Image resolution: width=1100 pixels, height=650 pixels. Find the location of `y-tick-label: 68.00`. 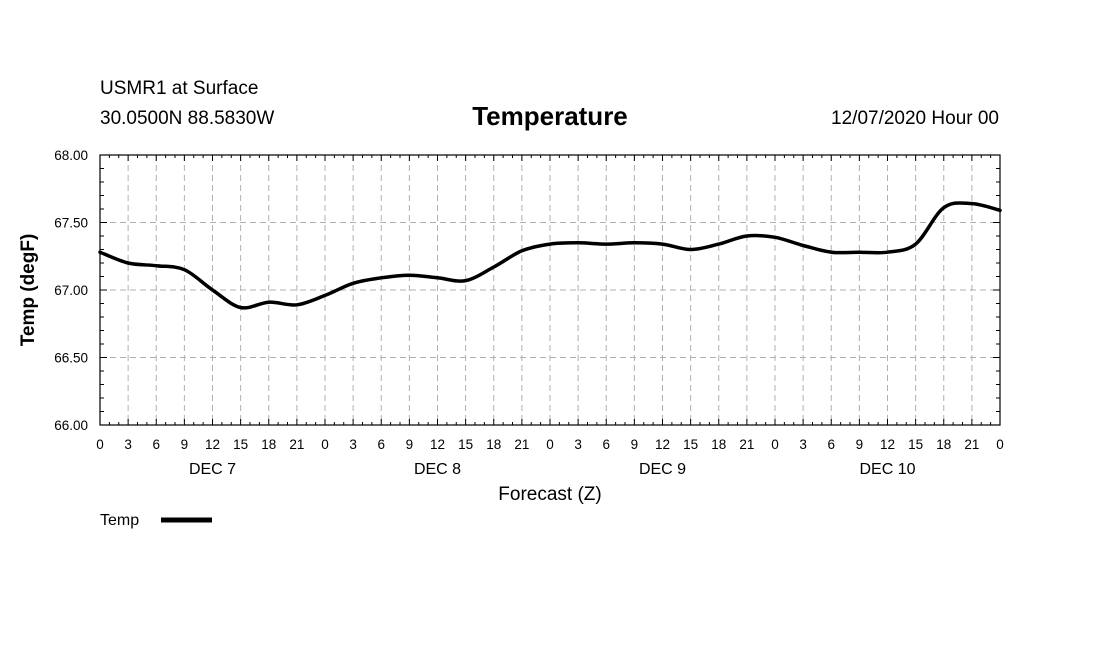

y-tick-label: 68.00 is located at coordinates (71, 155).